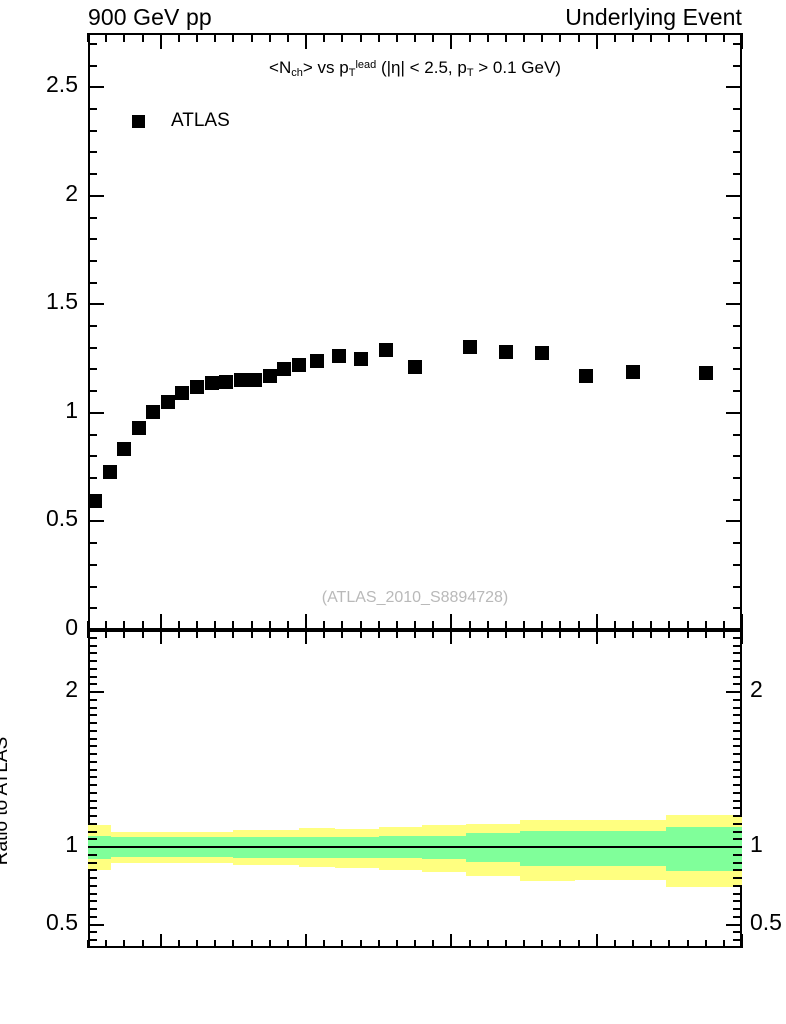  Describe the element at coordinates (62, 518) in the screenshot. I see `y-axis-label: 0.5` at that location.